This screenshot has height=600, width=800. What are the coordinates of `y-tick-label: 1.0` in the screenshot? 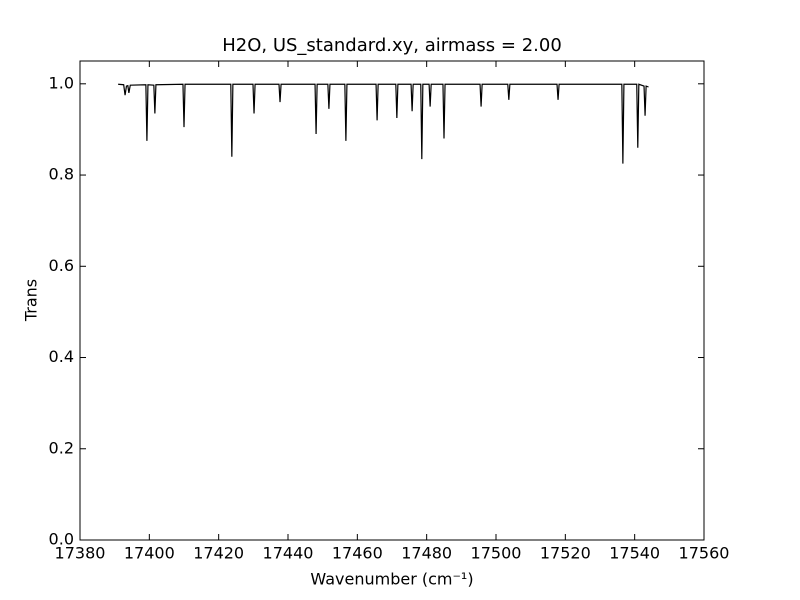 It's located at (61, 82).